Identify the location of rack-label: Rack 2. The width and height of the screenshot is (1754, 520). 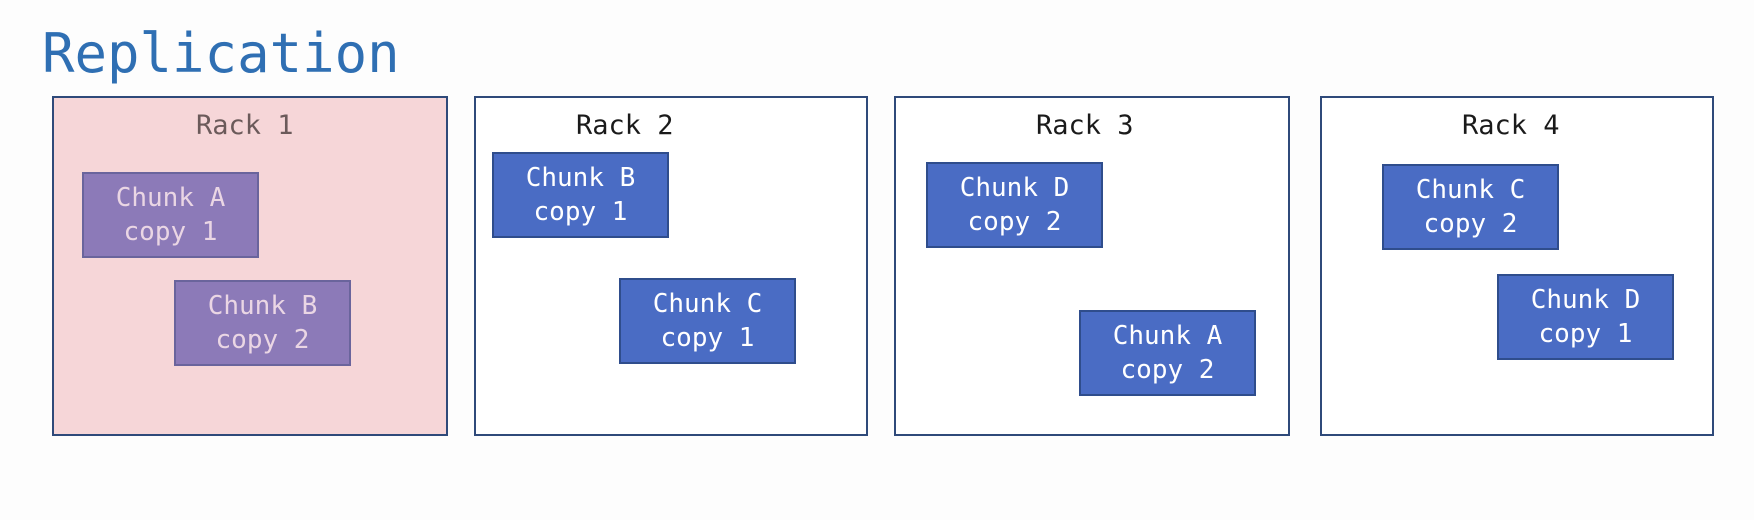
(625, 125).